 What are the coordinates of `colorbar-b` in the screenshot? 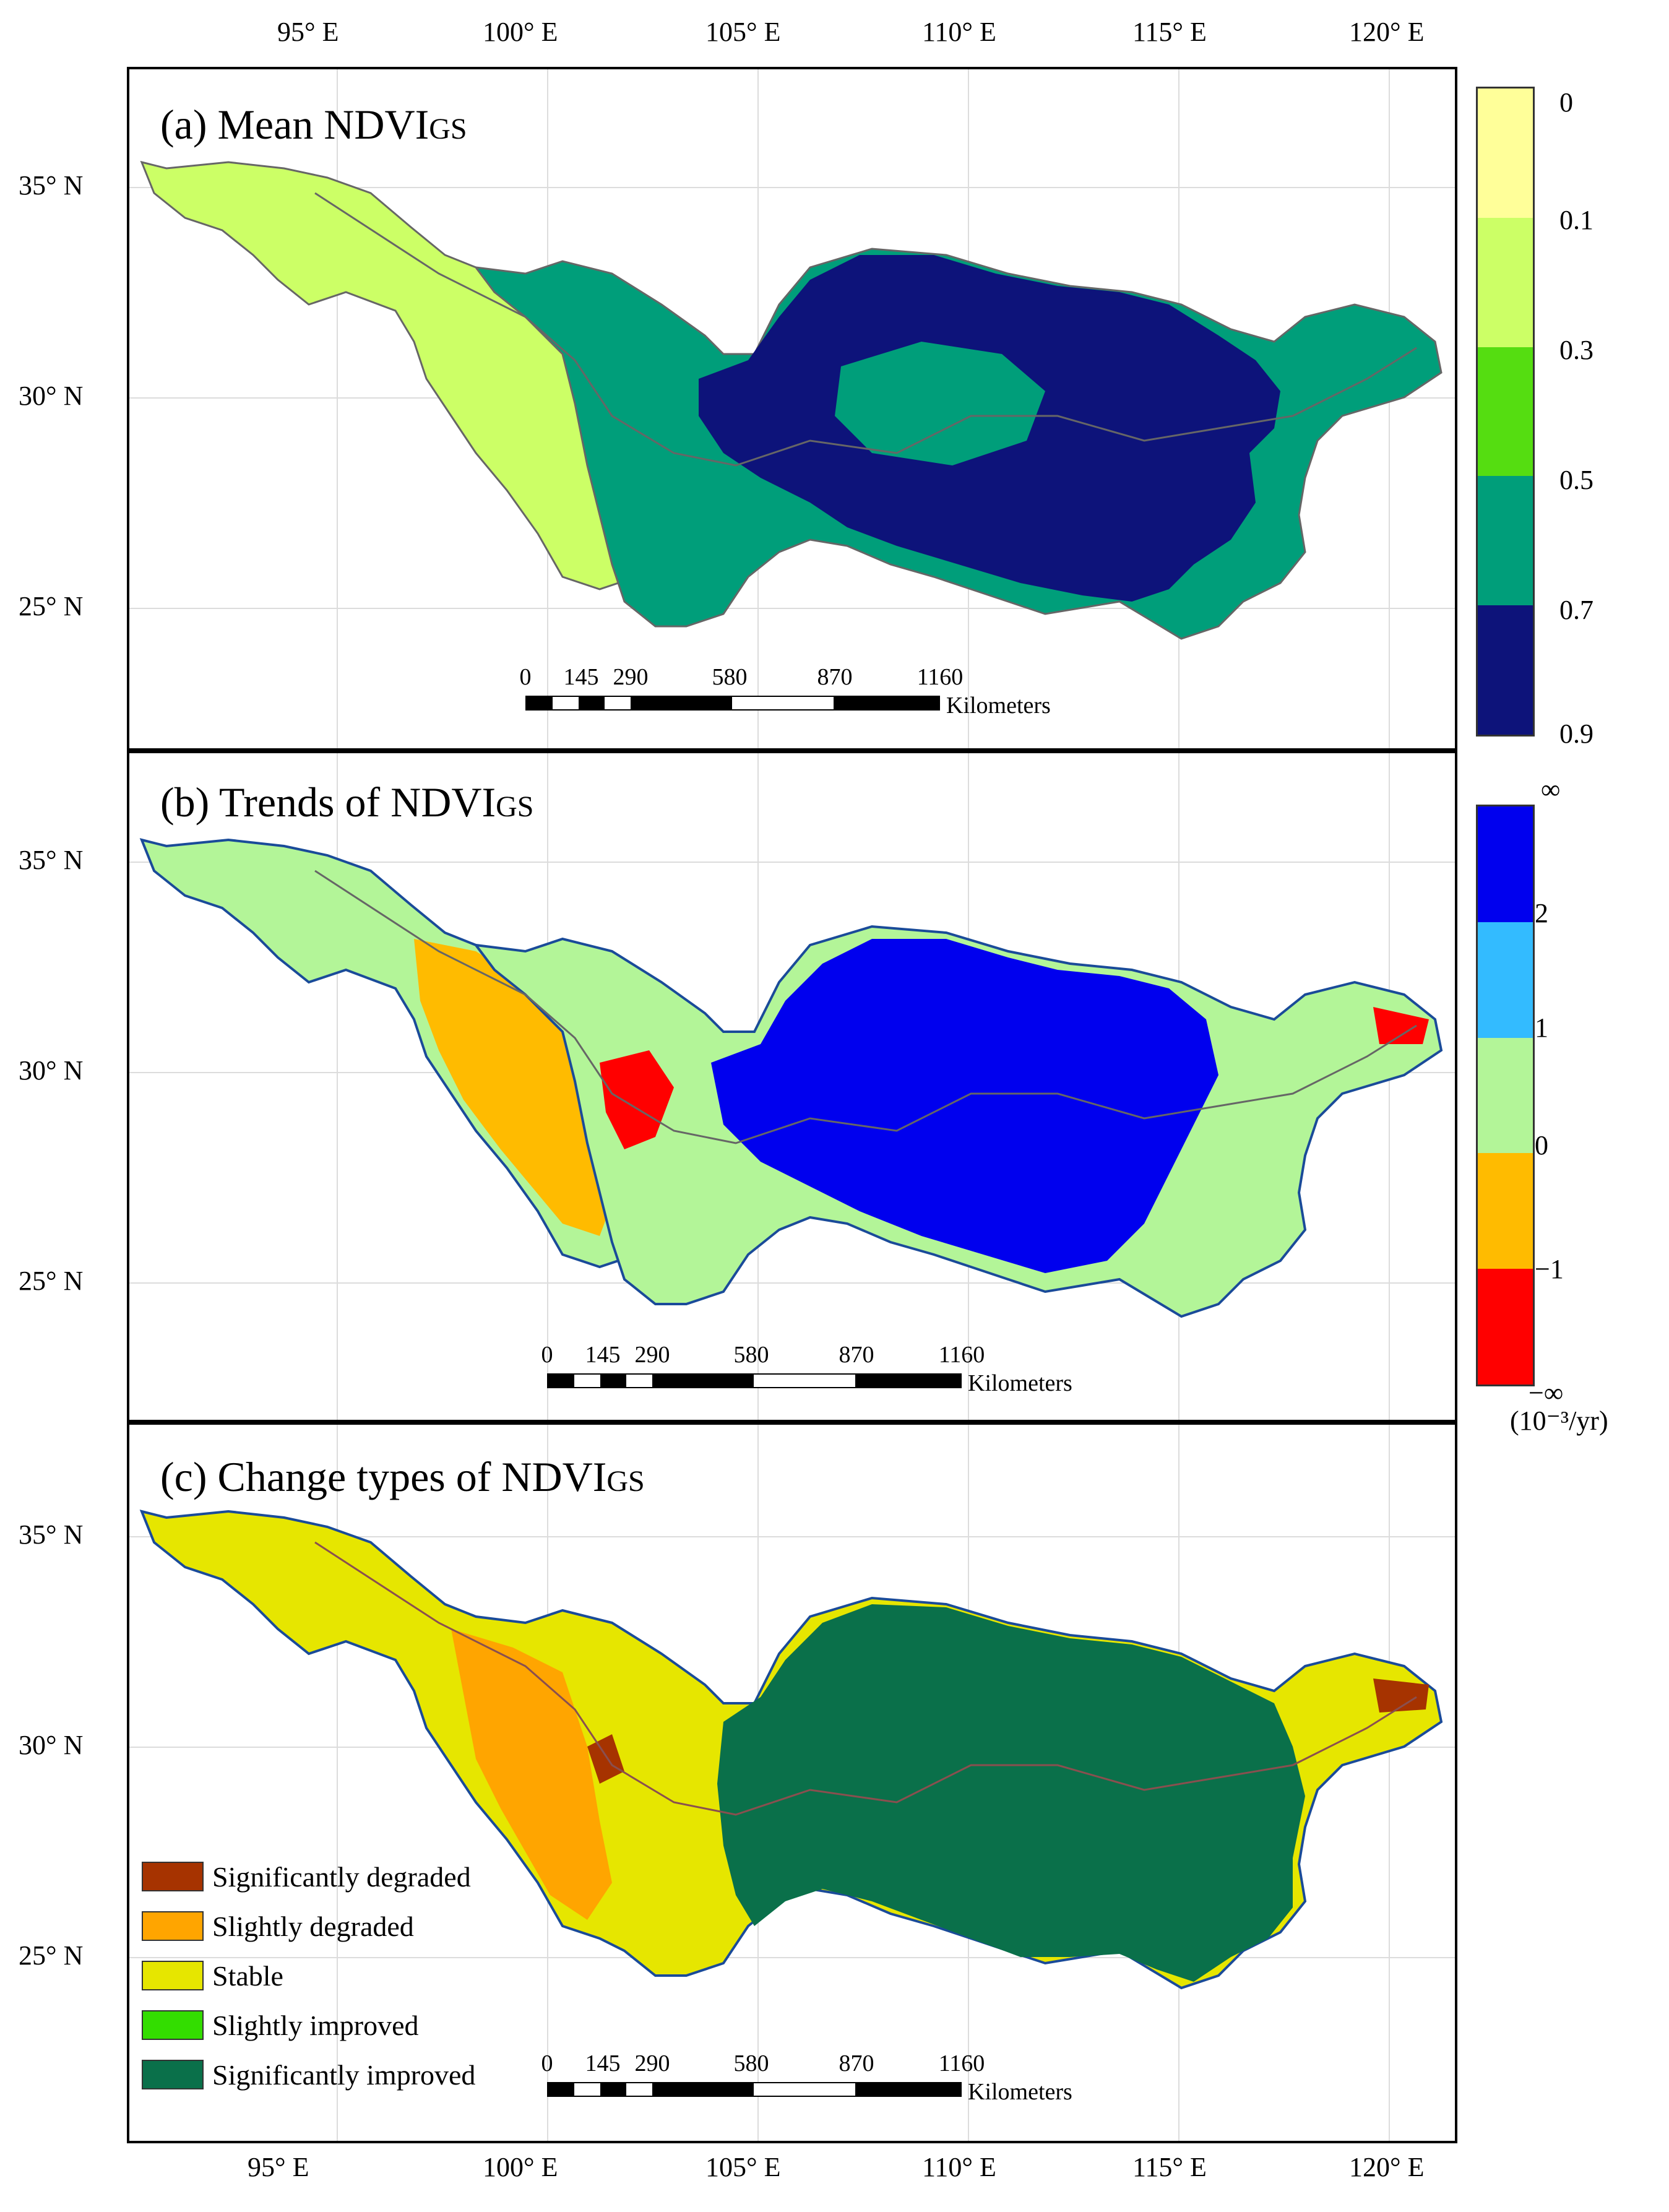 It's located at (1505, 1095).